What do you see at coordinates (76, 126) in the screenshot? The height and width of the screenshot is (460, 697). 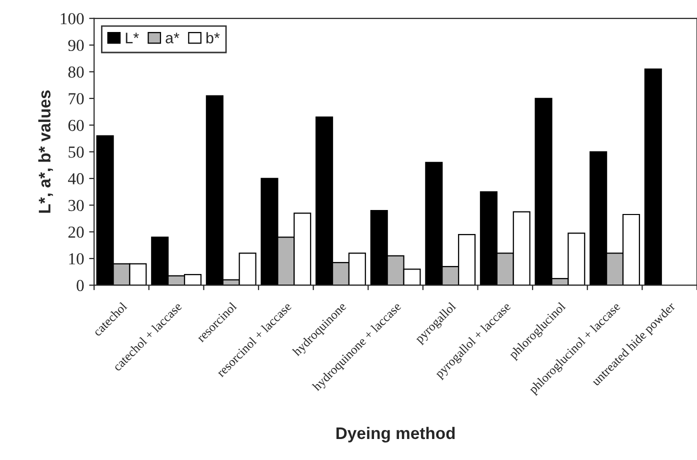 I see `y-tick-label: 60` at bounding box center [76, 126].